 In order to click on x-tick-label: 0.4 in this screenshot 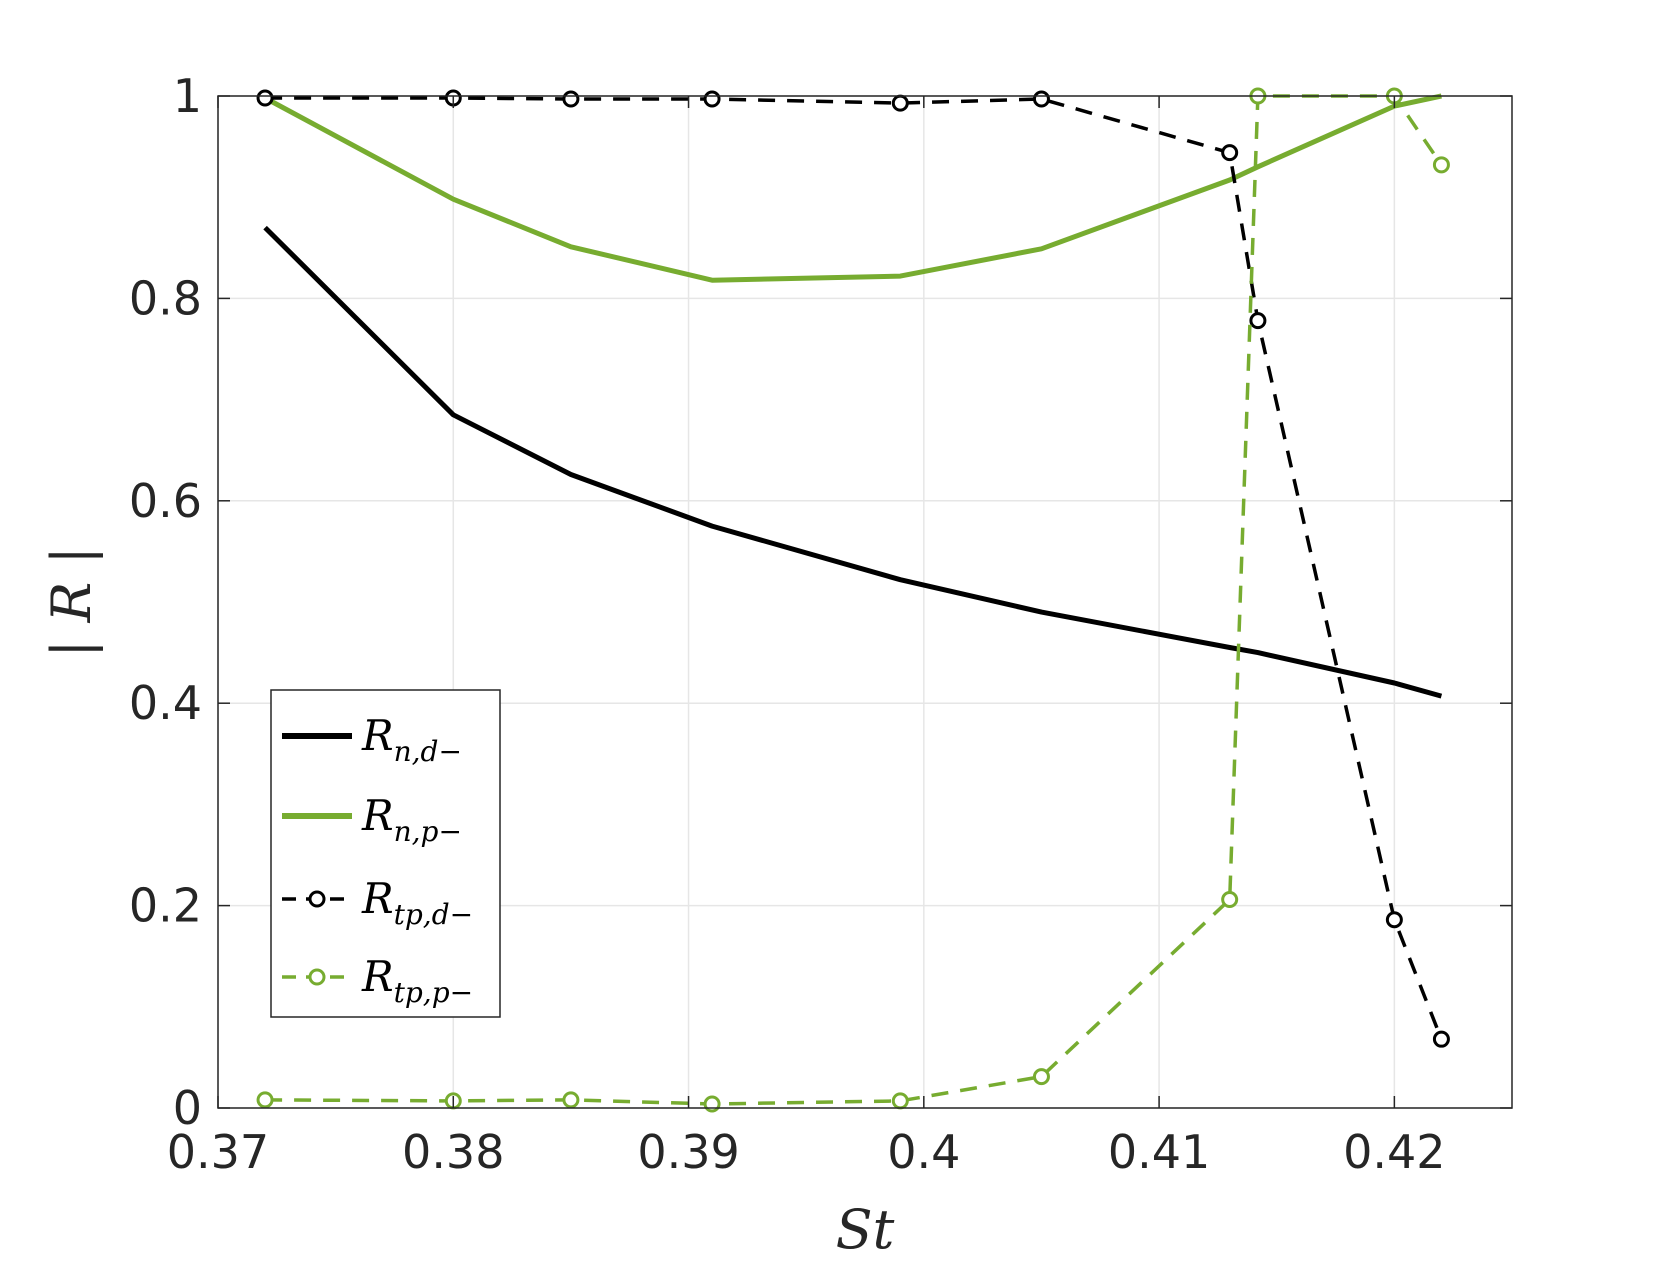, I will do `click(923, 1152)`.